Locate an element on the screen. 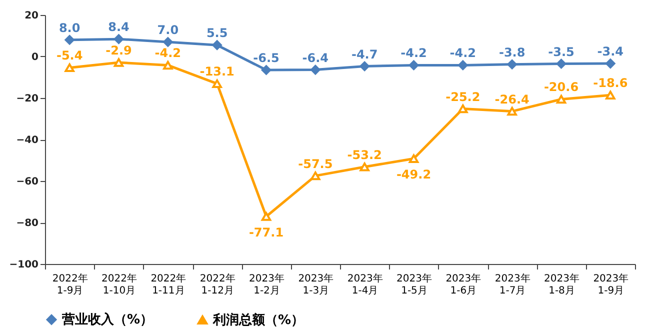  data-label: -3.4 is located at coordinates (610, 51).